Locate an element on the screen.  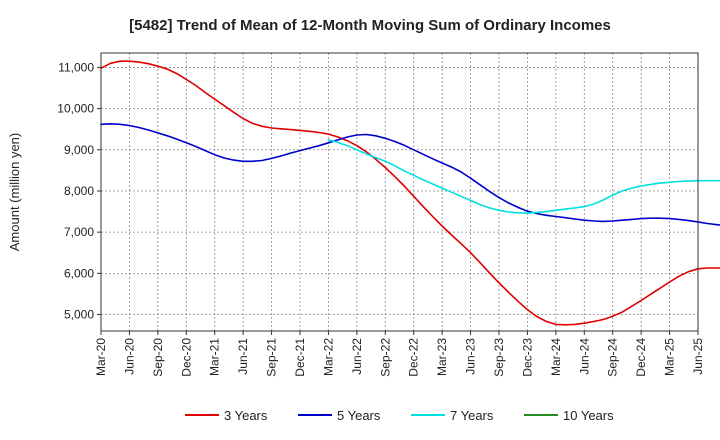
x-tick-label: Jun-20 is located at coordinates (129, 356).